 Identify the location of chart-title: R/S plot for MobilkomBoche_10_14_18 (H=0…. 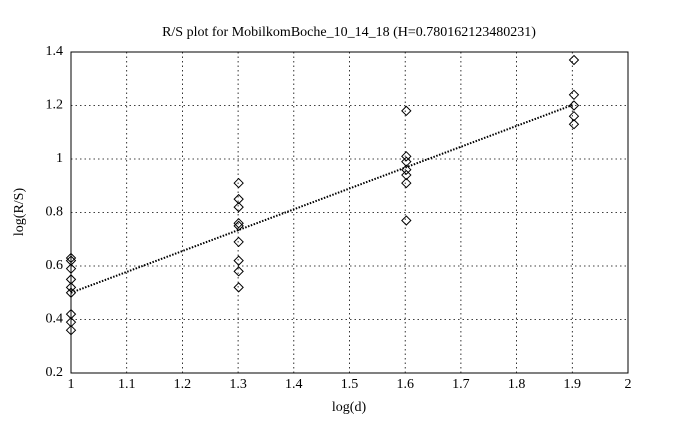
(349, 32).